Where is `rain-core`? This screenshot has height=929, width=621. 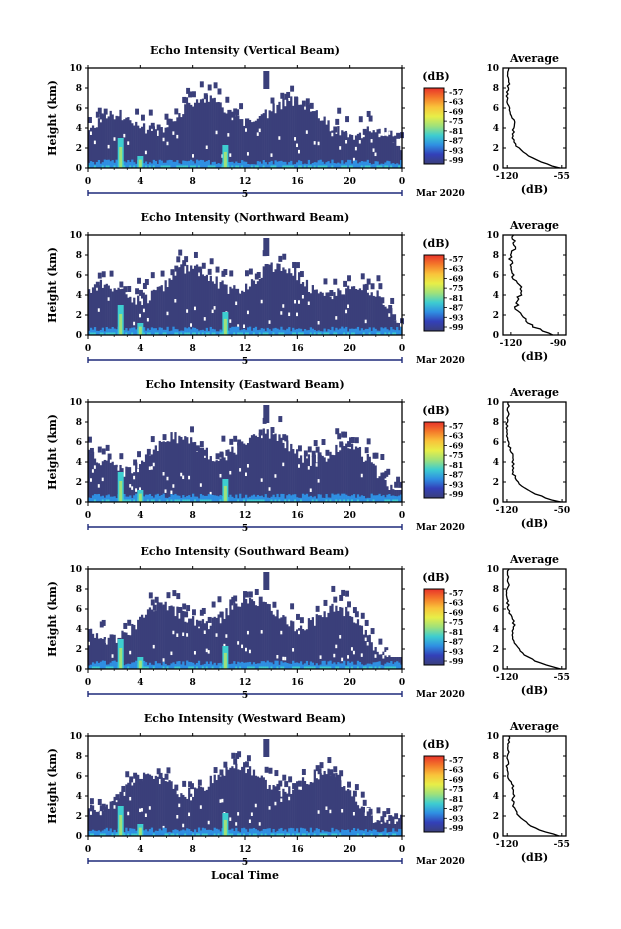
rain-core is located at coordinates (121, 658).